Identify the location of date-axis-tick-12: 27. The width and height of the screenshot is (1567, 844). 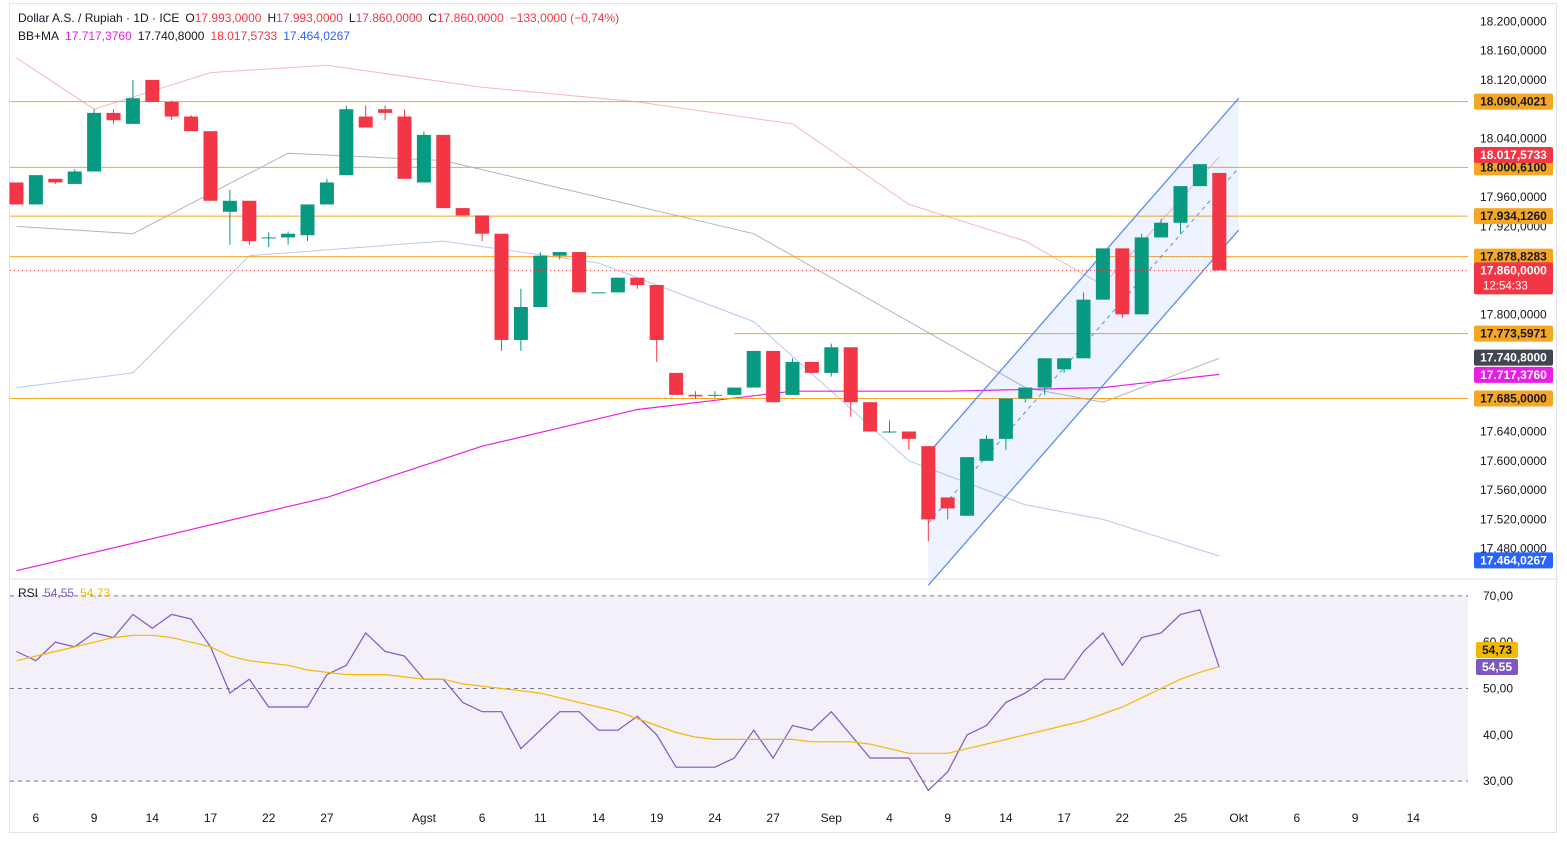
(773, 818).